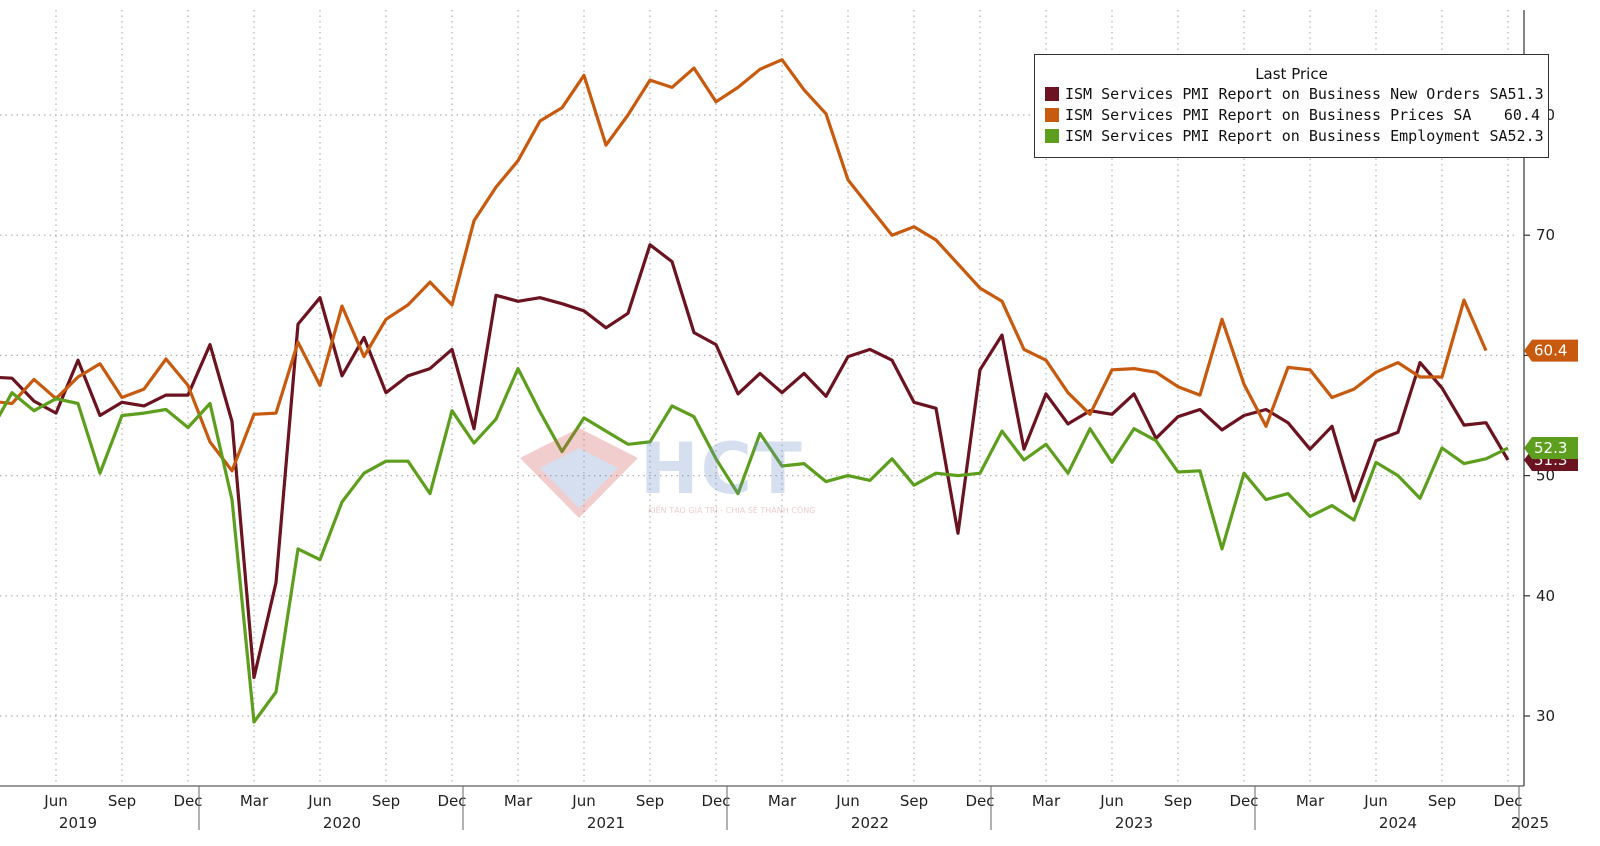 The width and height of the screenshot is (1600, 846). I want to click on year-label: 2021, so click(606, 823).